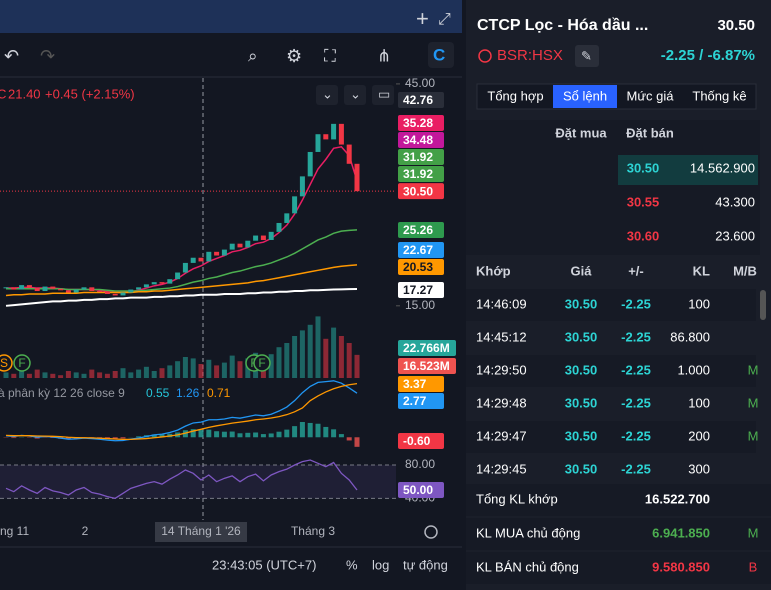 The height and width of the screenshot is (590, 771). I want to click on macd-tag-box, so click(421, 384).